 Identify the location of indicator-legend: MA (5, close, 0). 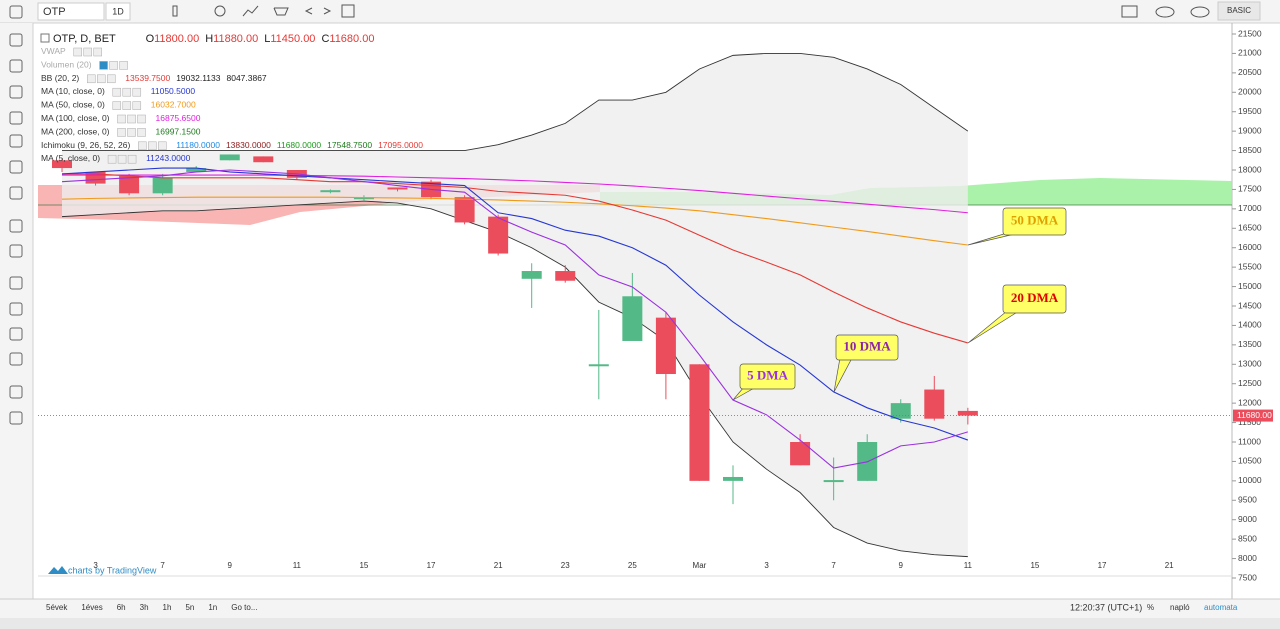
(70, 158).